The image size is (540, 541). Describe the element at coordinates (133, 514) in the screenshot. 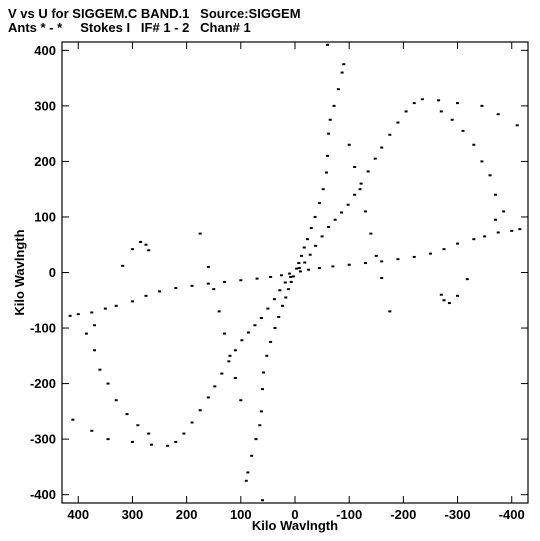

I see `x-tick-label: 300` at that location.